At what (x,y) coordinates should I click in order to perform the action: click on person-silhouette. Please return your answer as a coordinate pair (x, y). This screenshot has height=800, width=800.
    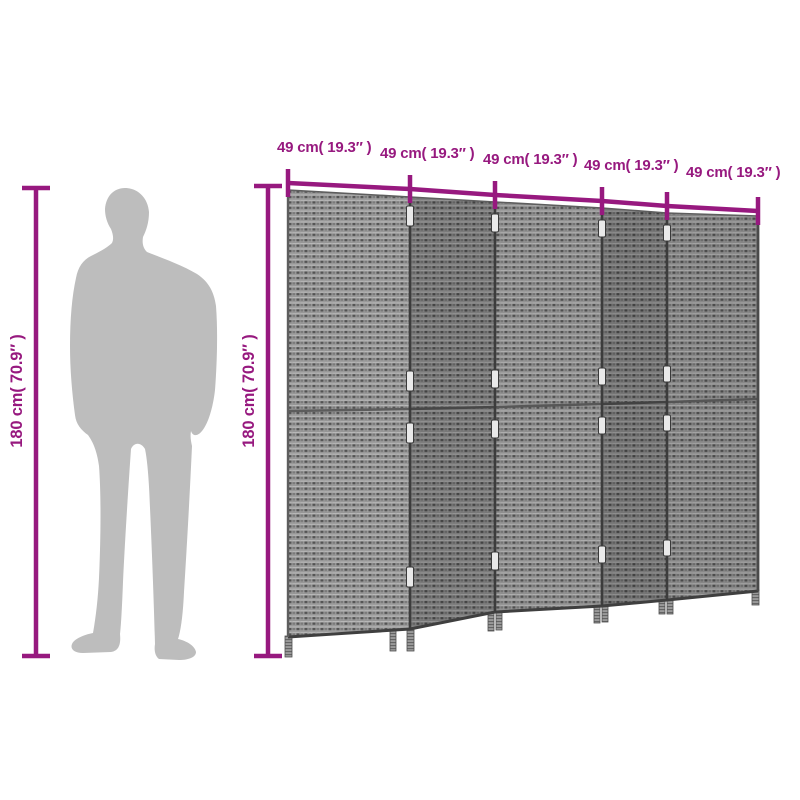
    Looking at the image, I should click on (144, 424).